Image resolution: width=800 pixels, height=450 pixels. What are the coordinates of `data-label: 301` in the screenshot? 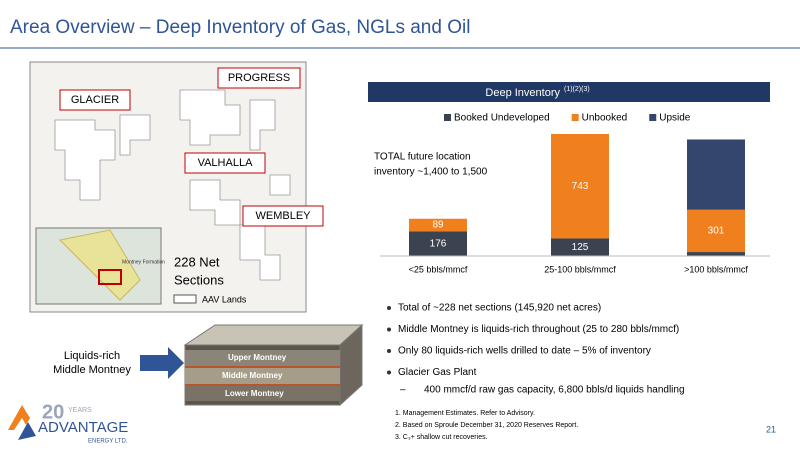 It's located at (716, 231).